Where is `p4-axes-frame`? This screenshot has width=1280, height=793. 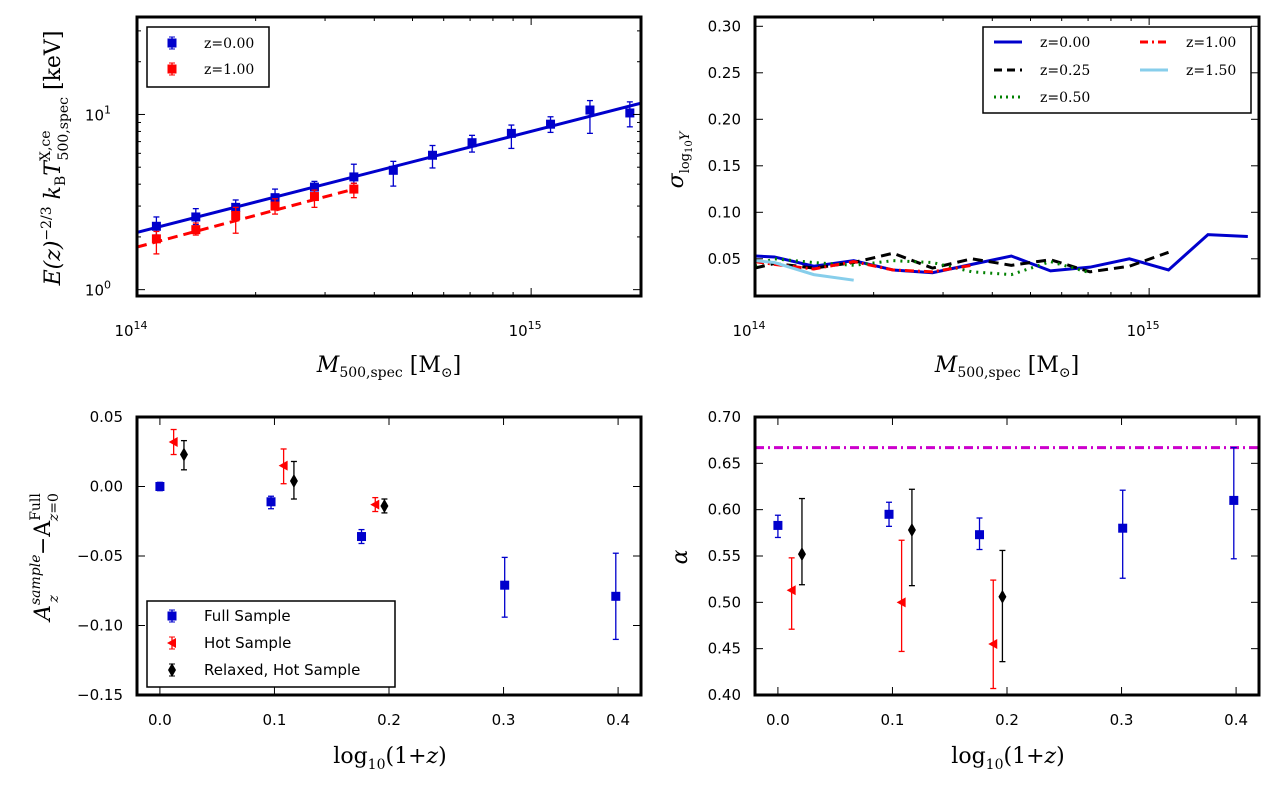
p4-axes-frame is located at coordinates (1007, 556).